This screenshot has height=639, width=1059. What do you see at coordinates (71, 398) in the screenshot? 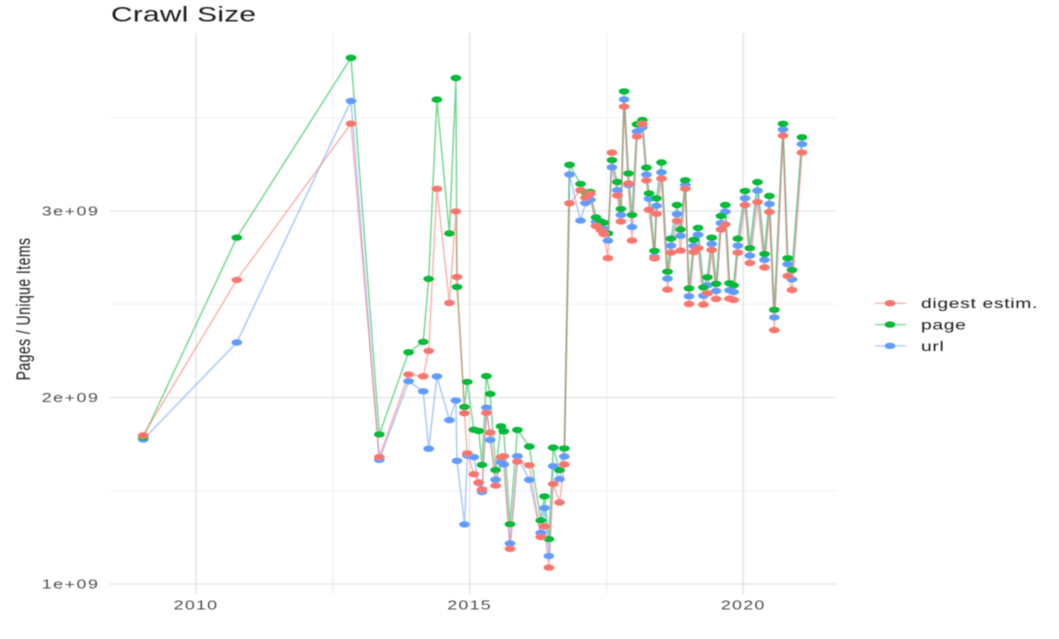
I see `svg-text: 2e+09` at bounding box center [71, 398].